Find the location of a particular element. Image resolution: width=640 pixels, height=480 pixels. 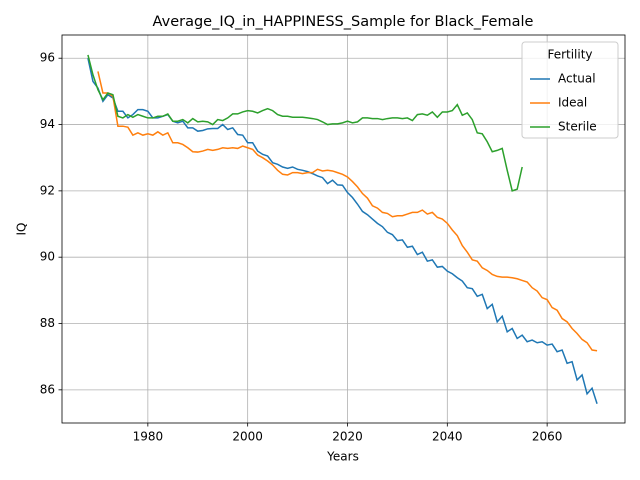

legend-label: Sterile is located at coordinates (577, 127).